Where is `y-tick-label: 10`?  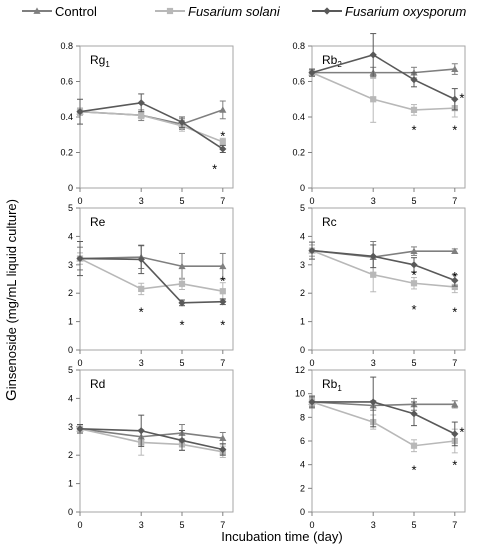
y-tick-label: 10 is located at coordinates (300, 394).